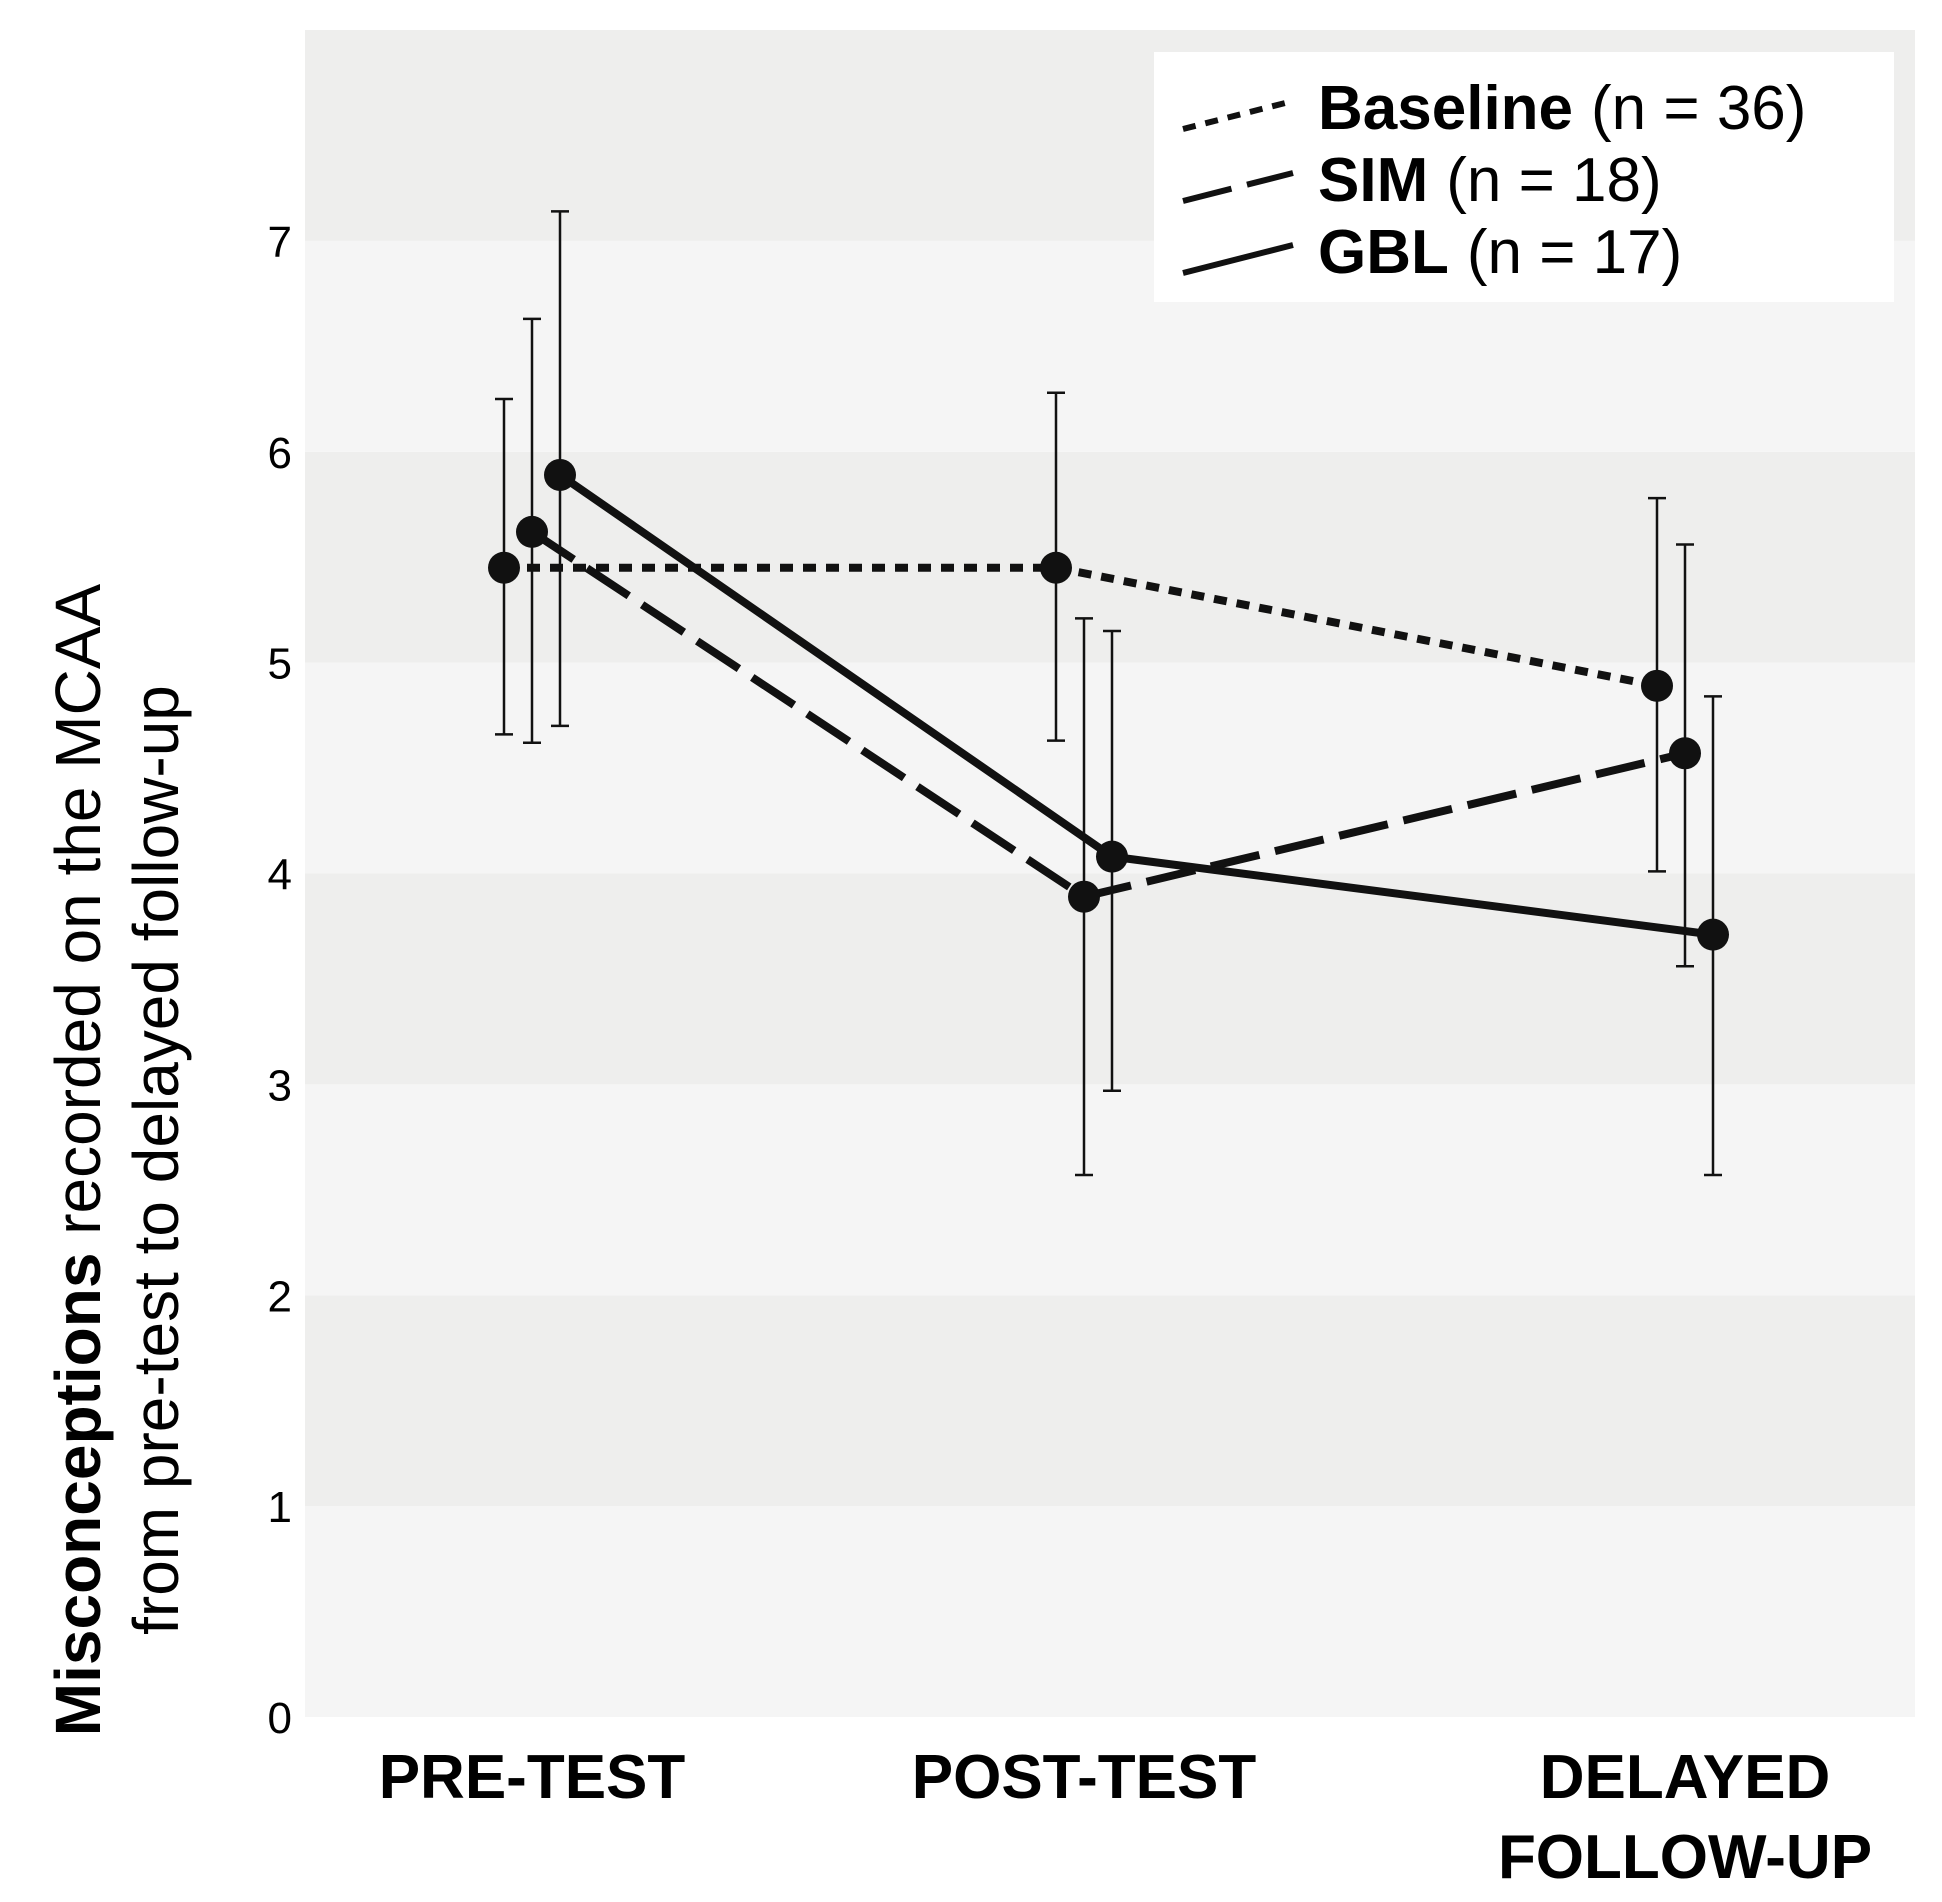  What do you see at coordinates (280, 242) in the screenshot?
I see `y-tick-label: 7` at bounding box center [280, 242].